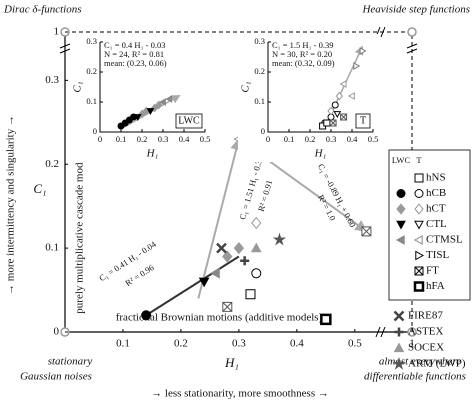  I want to click on inset-label: T, so click(363, 120).